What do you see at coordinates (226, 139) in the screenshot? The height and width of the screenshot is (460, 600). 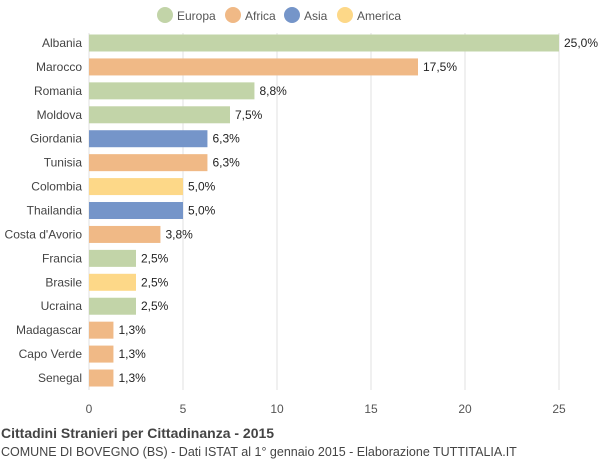 I see `value-label-giordania: 6,3%` at bounding box center [226, 139].